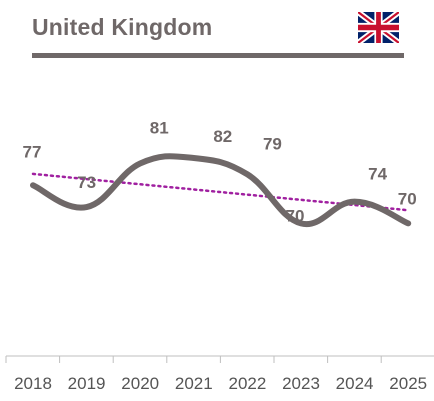  I want to click on data-label-2020: 81, so click(159, 127).